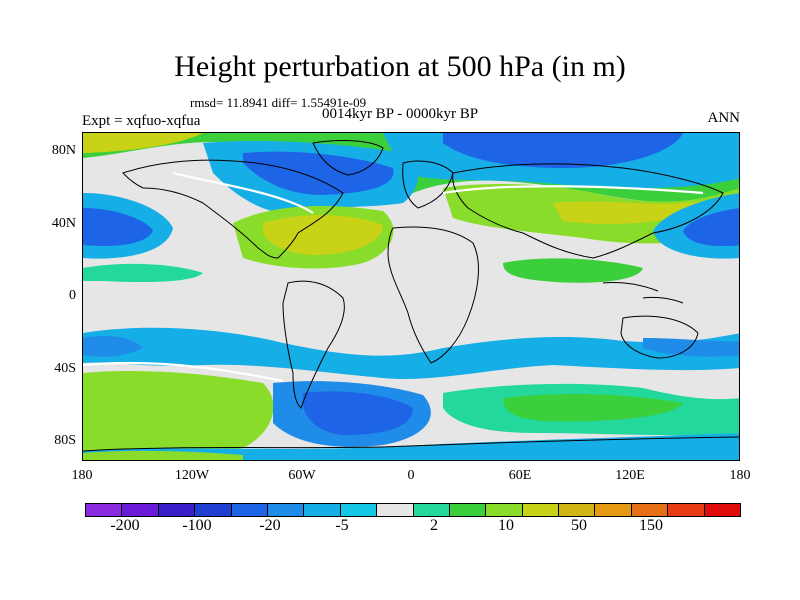 The height and width of the screenshot is (600, 800). I want to click on x-tick-180w: 180, so click(82, 475).